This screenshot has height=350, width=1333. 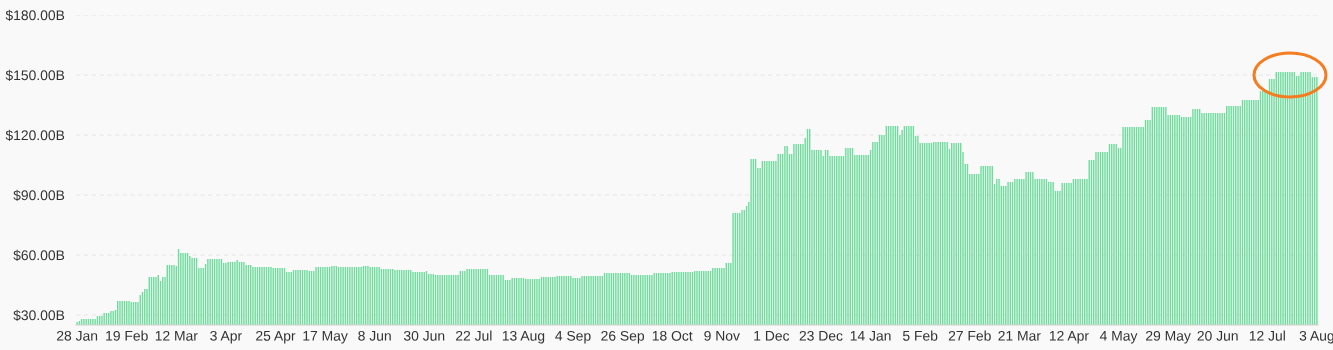 What do you see at coordinates (920, 335) in the screenshot?
I see `x-tick-label: 5 Feb` at bounding box center [920, 335].